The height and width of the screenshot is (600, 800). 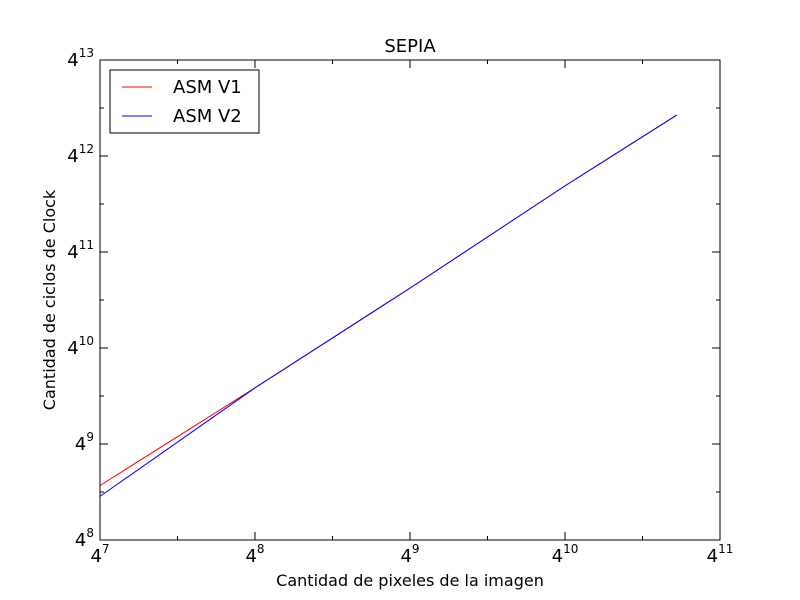 What do you see at coordinates (86, 53) in the screenshot?
I see `y-tick-label-exponent: 13` at bounding box center [86, 53].